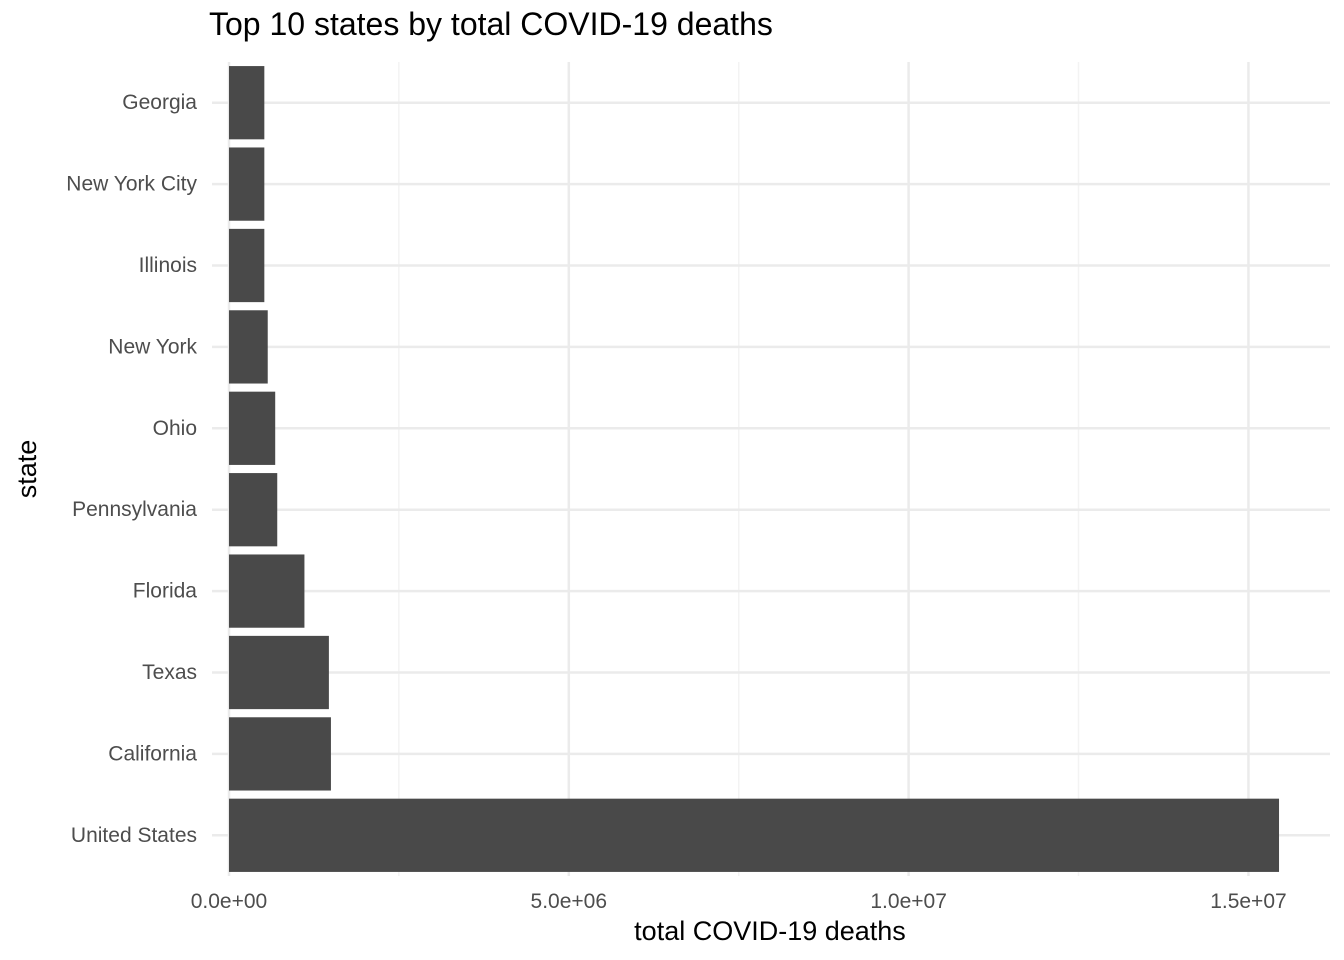 This screenshot has width=1344, height=960. Describe the element at coordinates (246, 265) in the screenshot. I see `bar-illinois` at that location.